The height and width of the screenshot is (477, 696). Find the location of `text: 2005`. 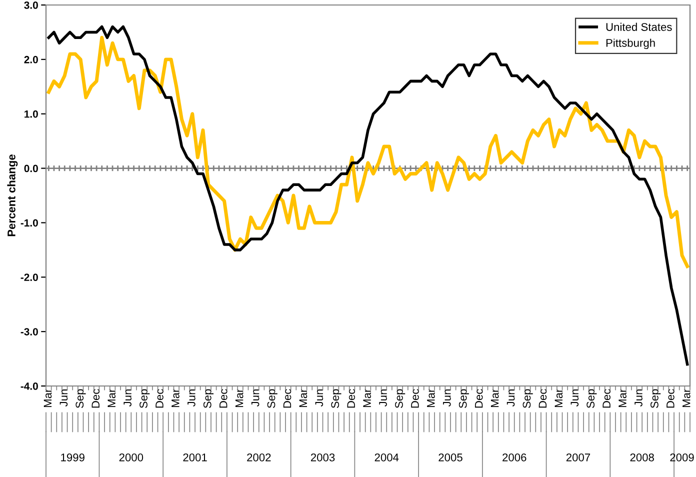

text: 2005 is located at coordinates (450, 458).